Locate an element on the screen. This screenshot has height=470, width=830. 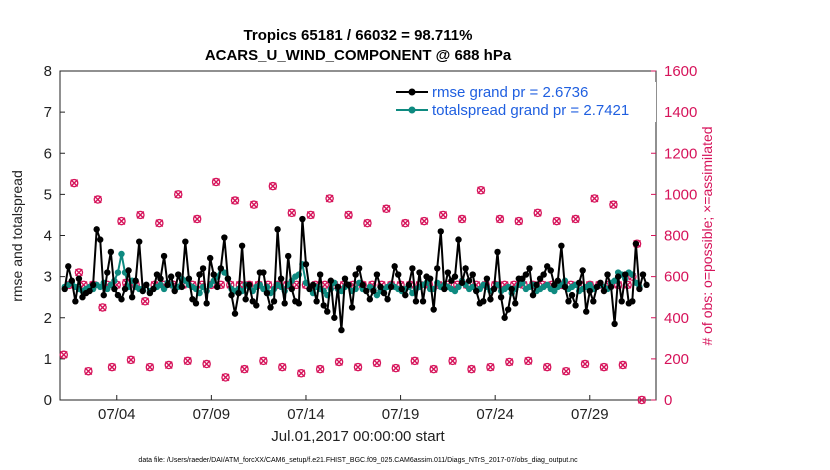
legend-spread-label: totalspread grand pr = 2.7421 is located at coordinates (530, 110).